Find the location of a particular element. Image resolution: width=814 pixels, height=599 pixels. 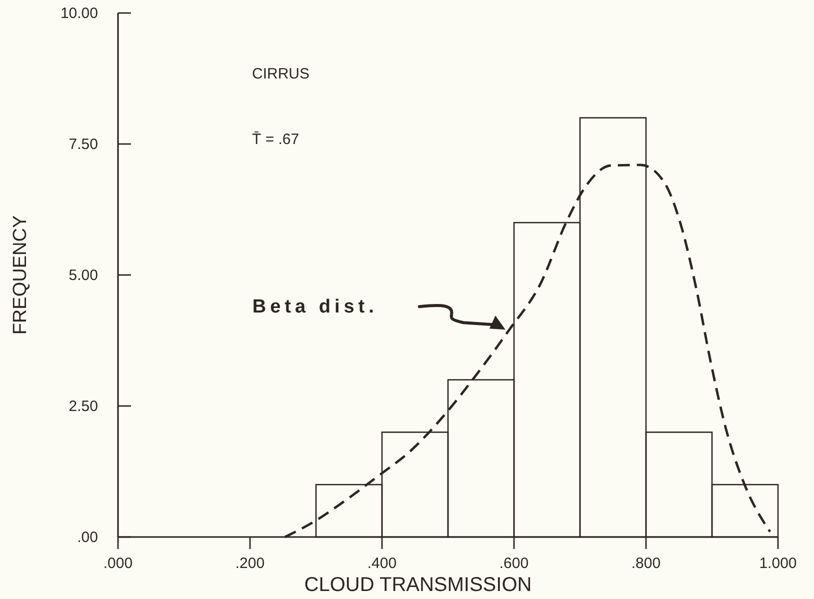

y-tick-label: 7.50 is located at coordinates (83, 144).